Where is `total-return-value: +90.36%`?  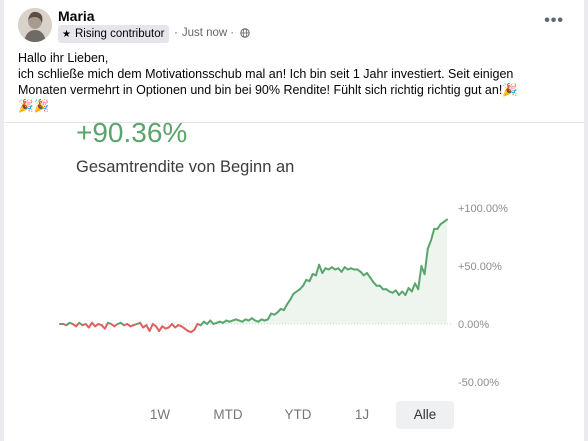
total-return-value: +90.36% is located at coordinates (132, 132).